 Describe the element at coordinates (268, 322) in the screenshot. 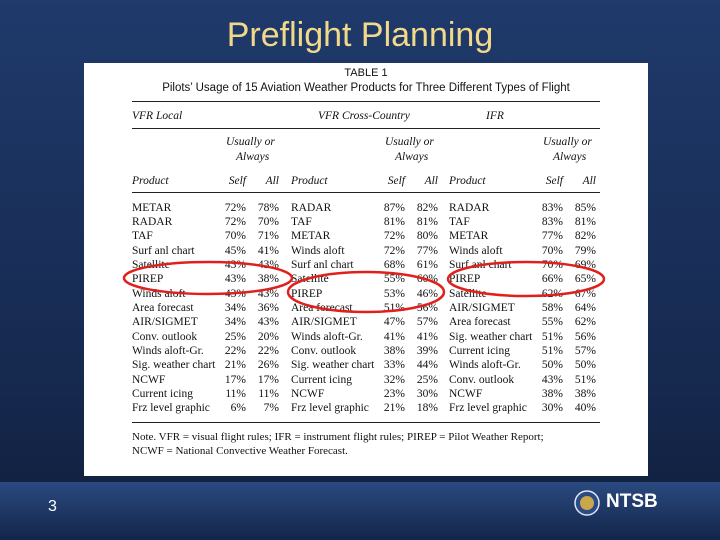

I see `all-cell: 43%` at that location.